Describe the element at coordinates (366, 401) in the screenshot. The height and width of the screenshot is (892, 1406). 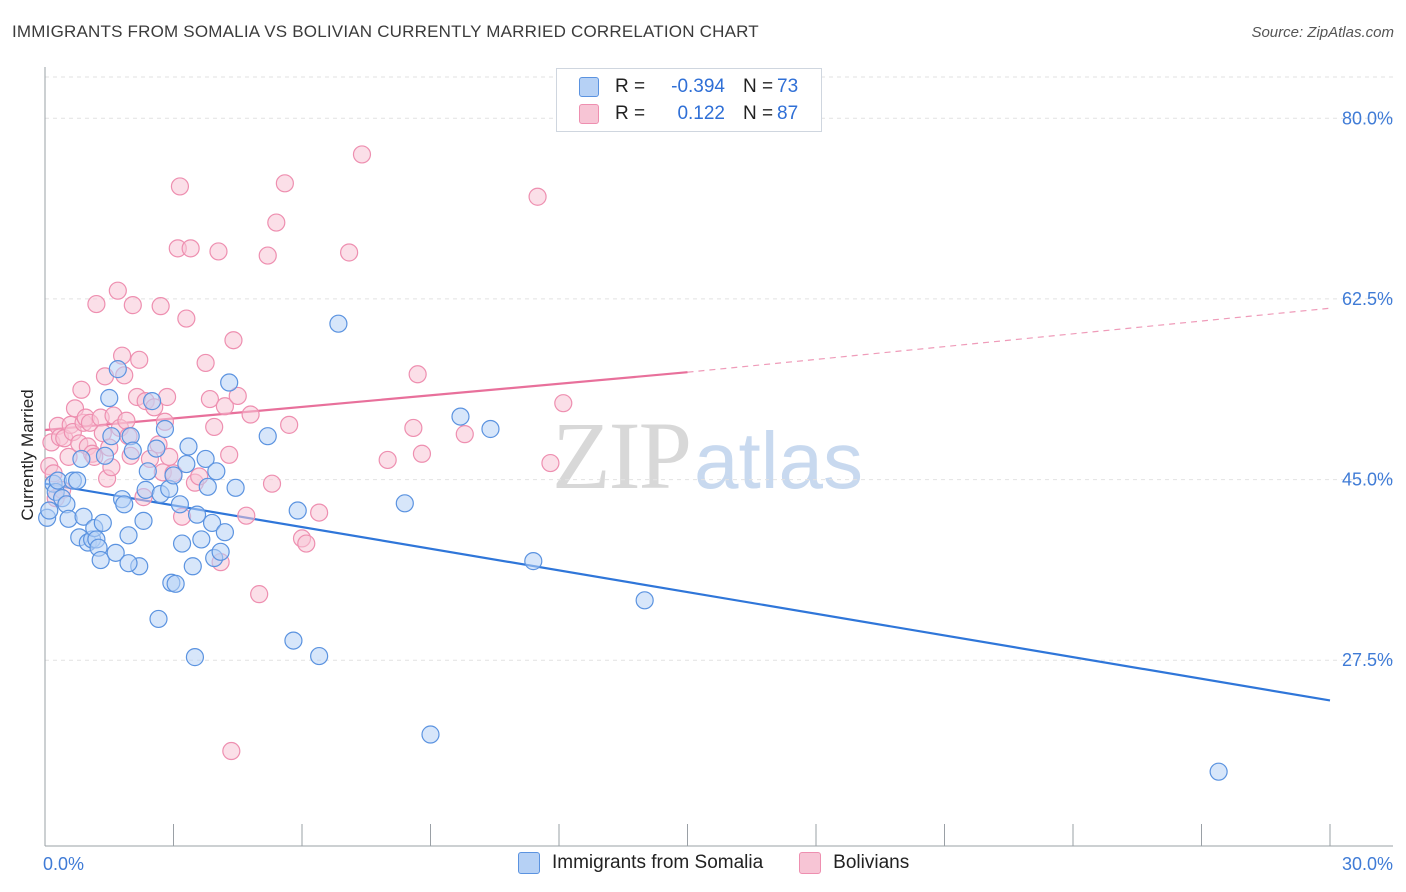
I see `trend-line-bolivians` at that location.